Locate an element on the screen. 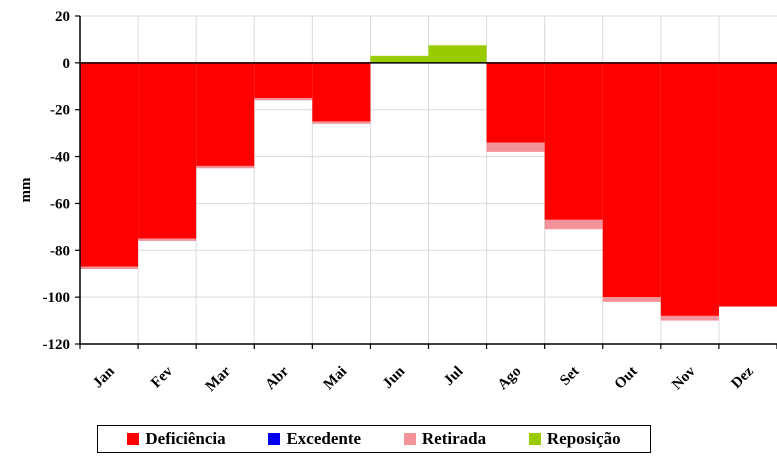  bar-retirada-Nov is located at coordinates (689, 318).